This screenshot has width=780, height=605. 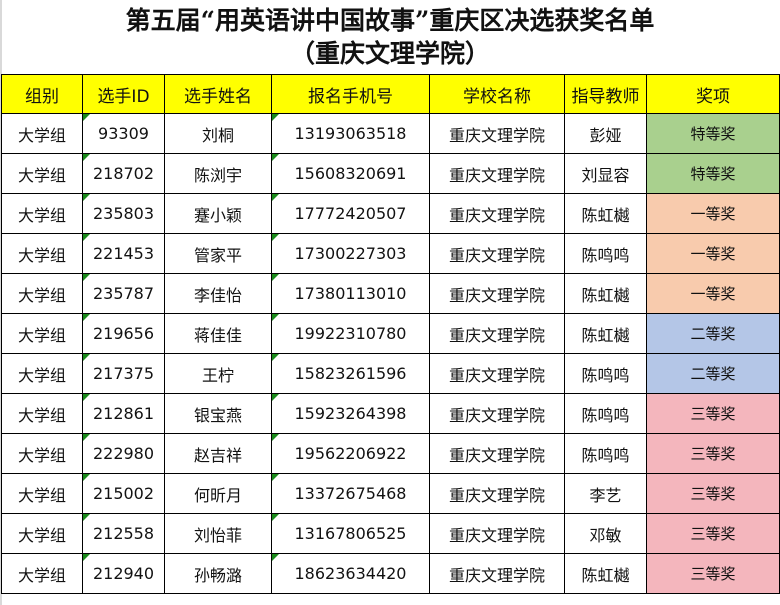 I want to click on table-row: 大学组 221453 管家平 17300227303 重庆文理学院 陈鸣鸣 一等奖, so click(x=390, y=253).